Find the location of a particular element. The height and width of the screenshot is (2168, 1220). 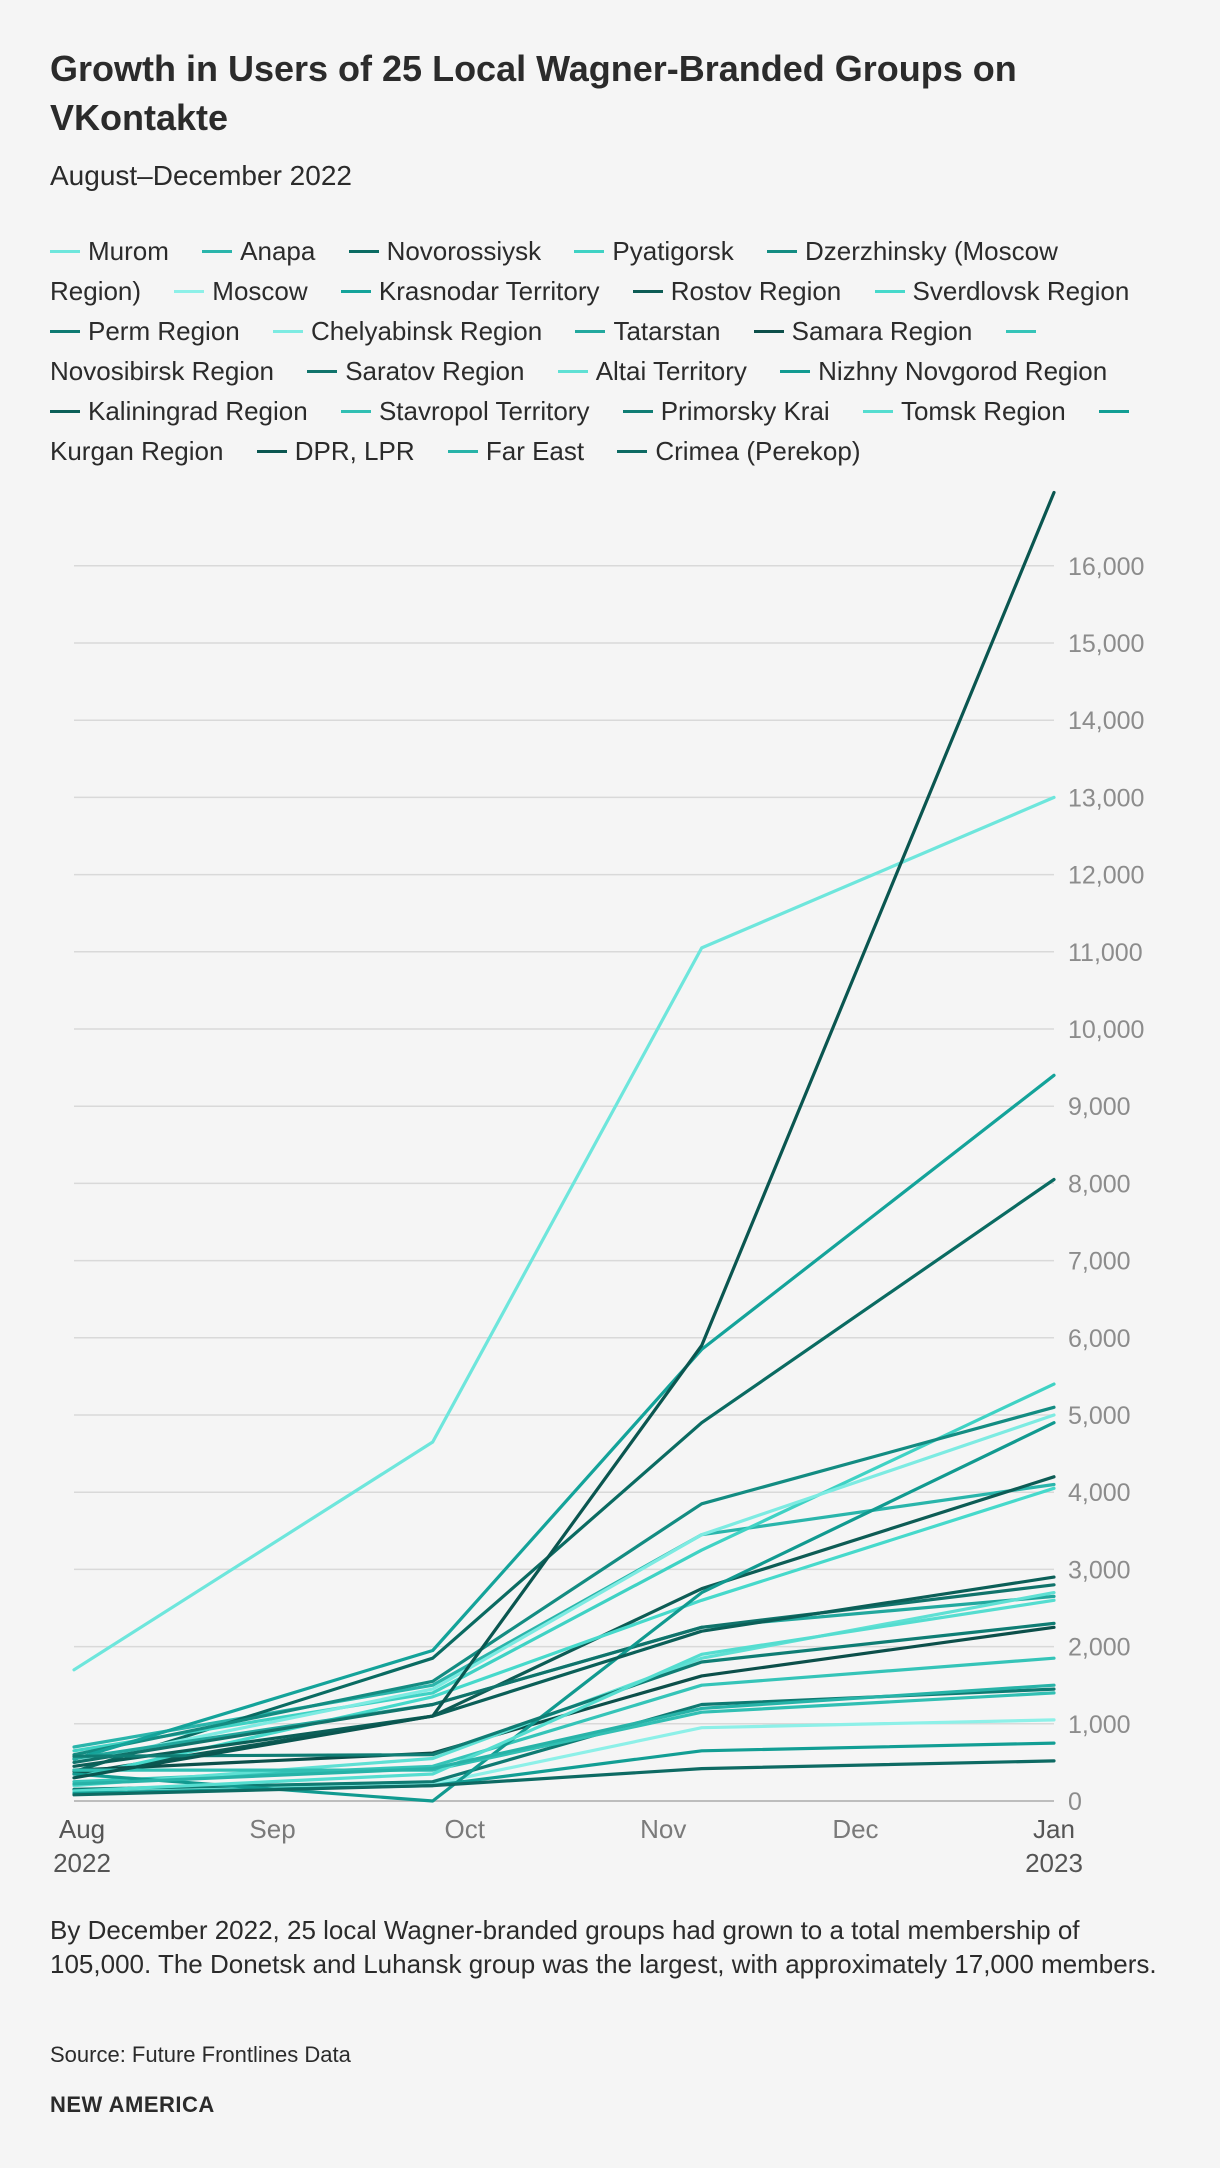

y-tick-label: 15,000 is located at coordinates (1106, 644).